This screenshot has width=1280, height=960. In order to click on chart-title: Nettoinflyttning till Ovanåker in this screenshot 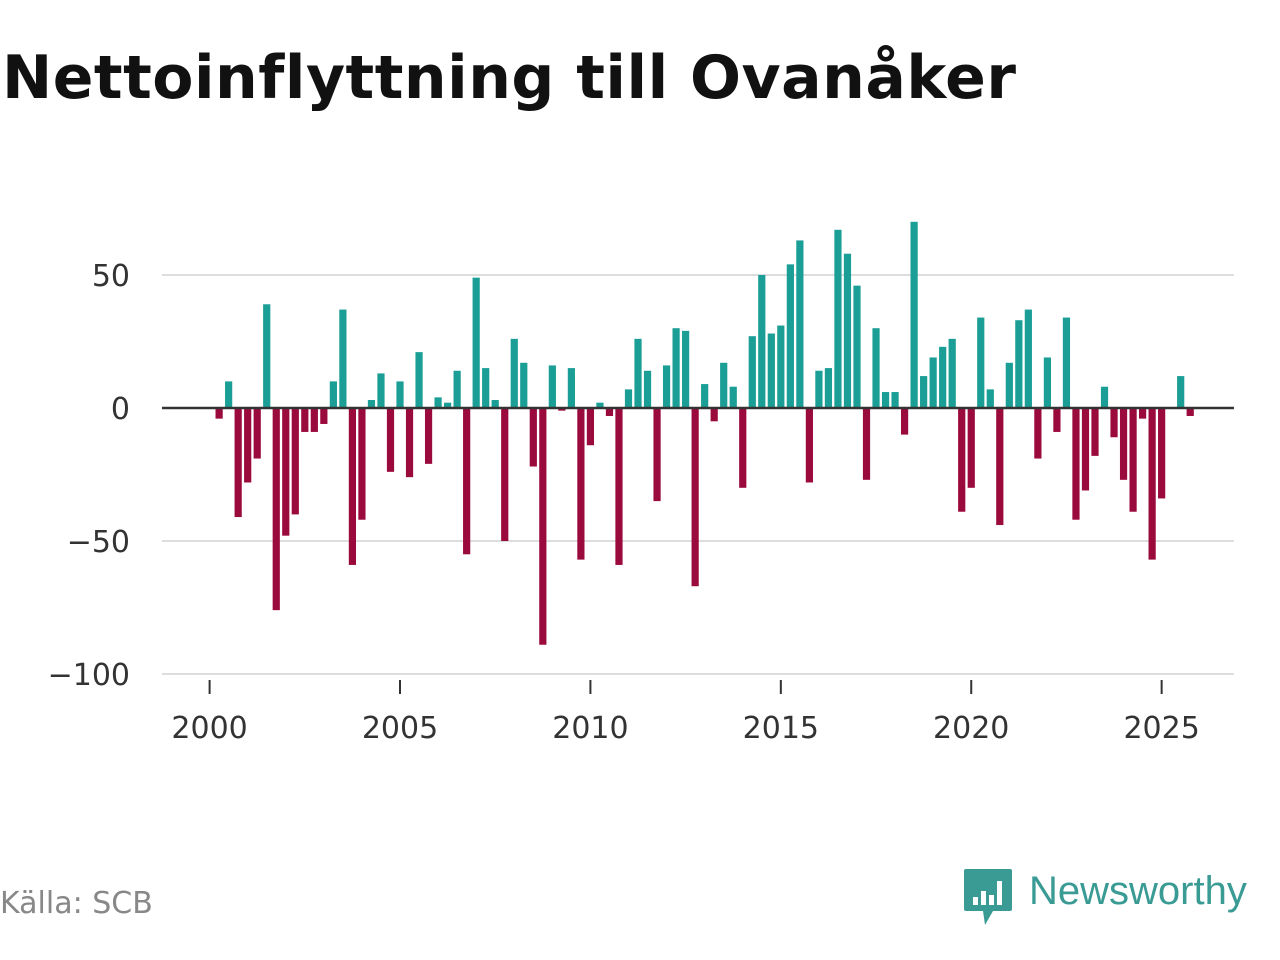, I will do `click(509, 78)`.